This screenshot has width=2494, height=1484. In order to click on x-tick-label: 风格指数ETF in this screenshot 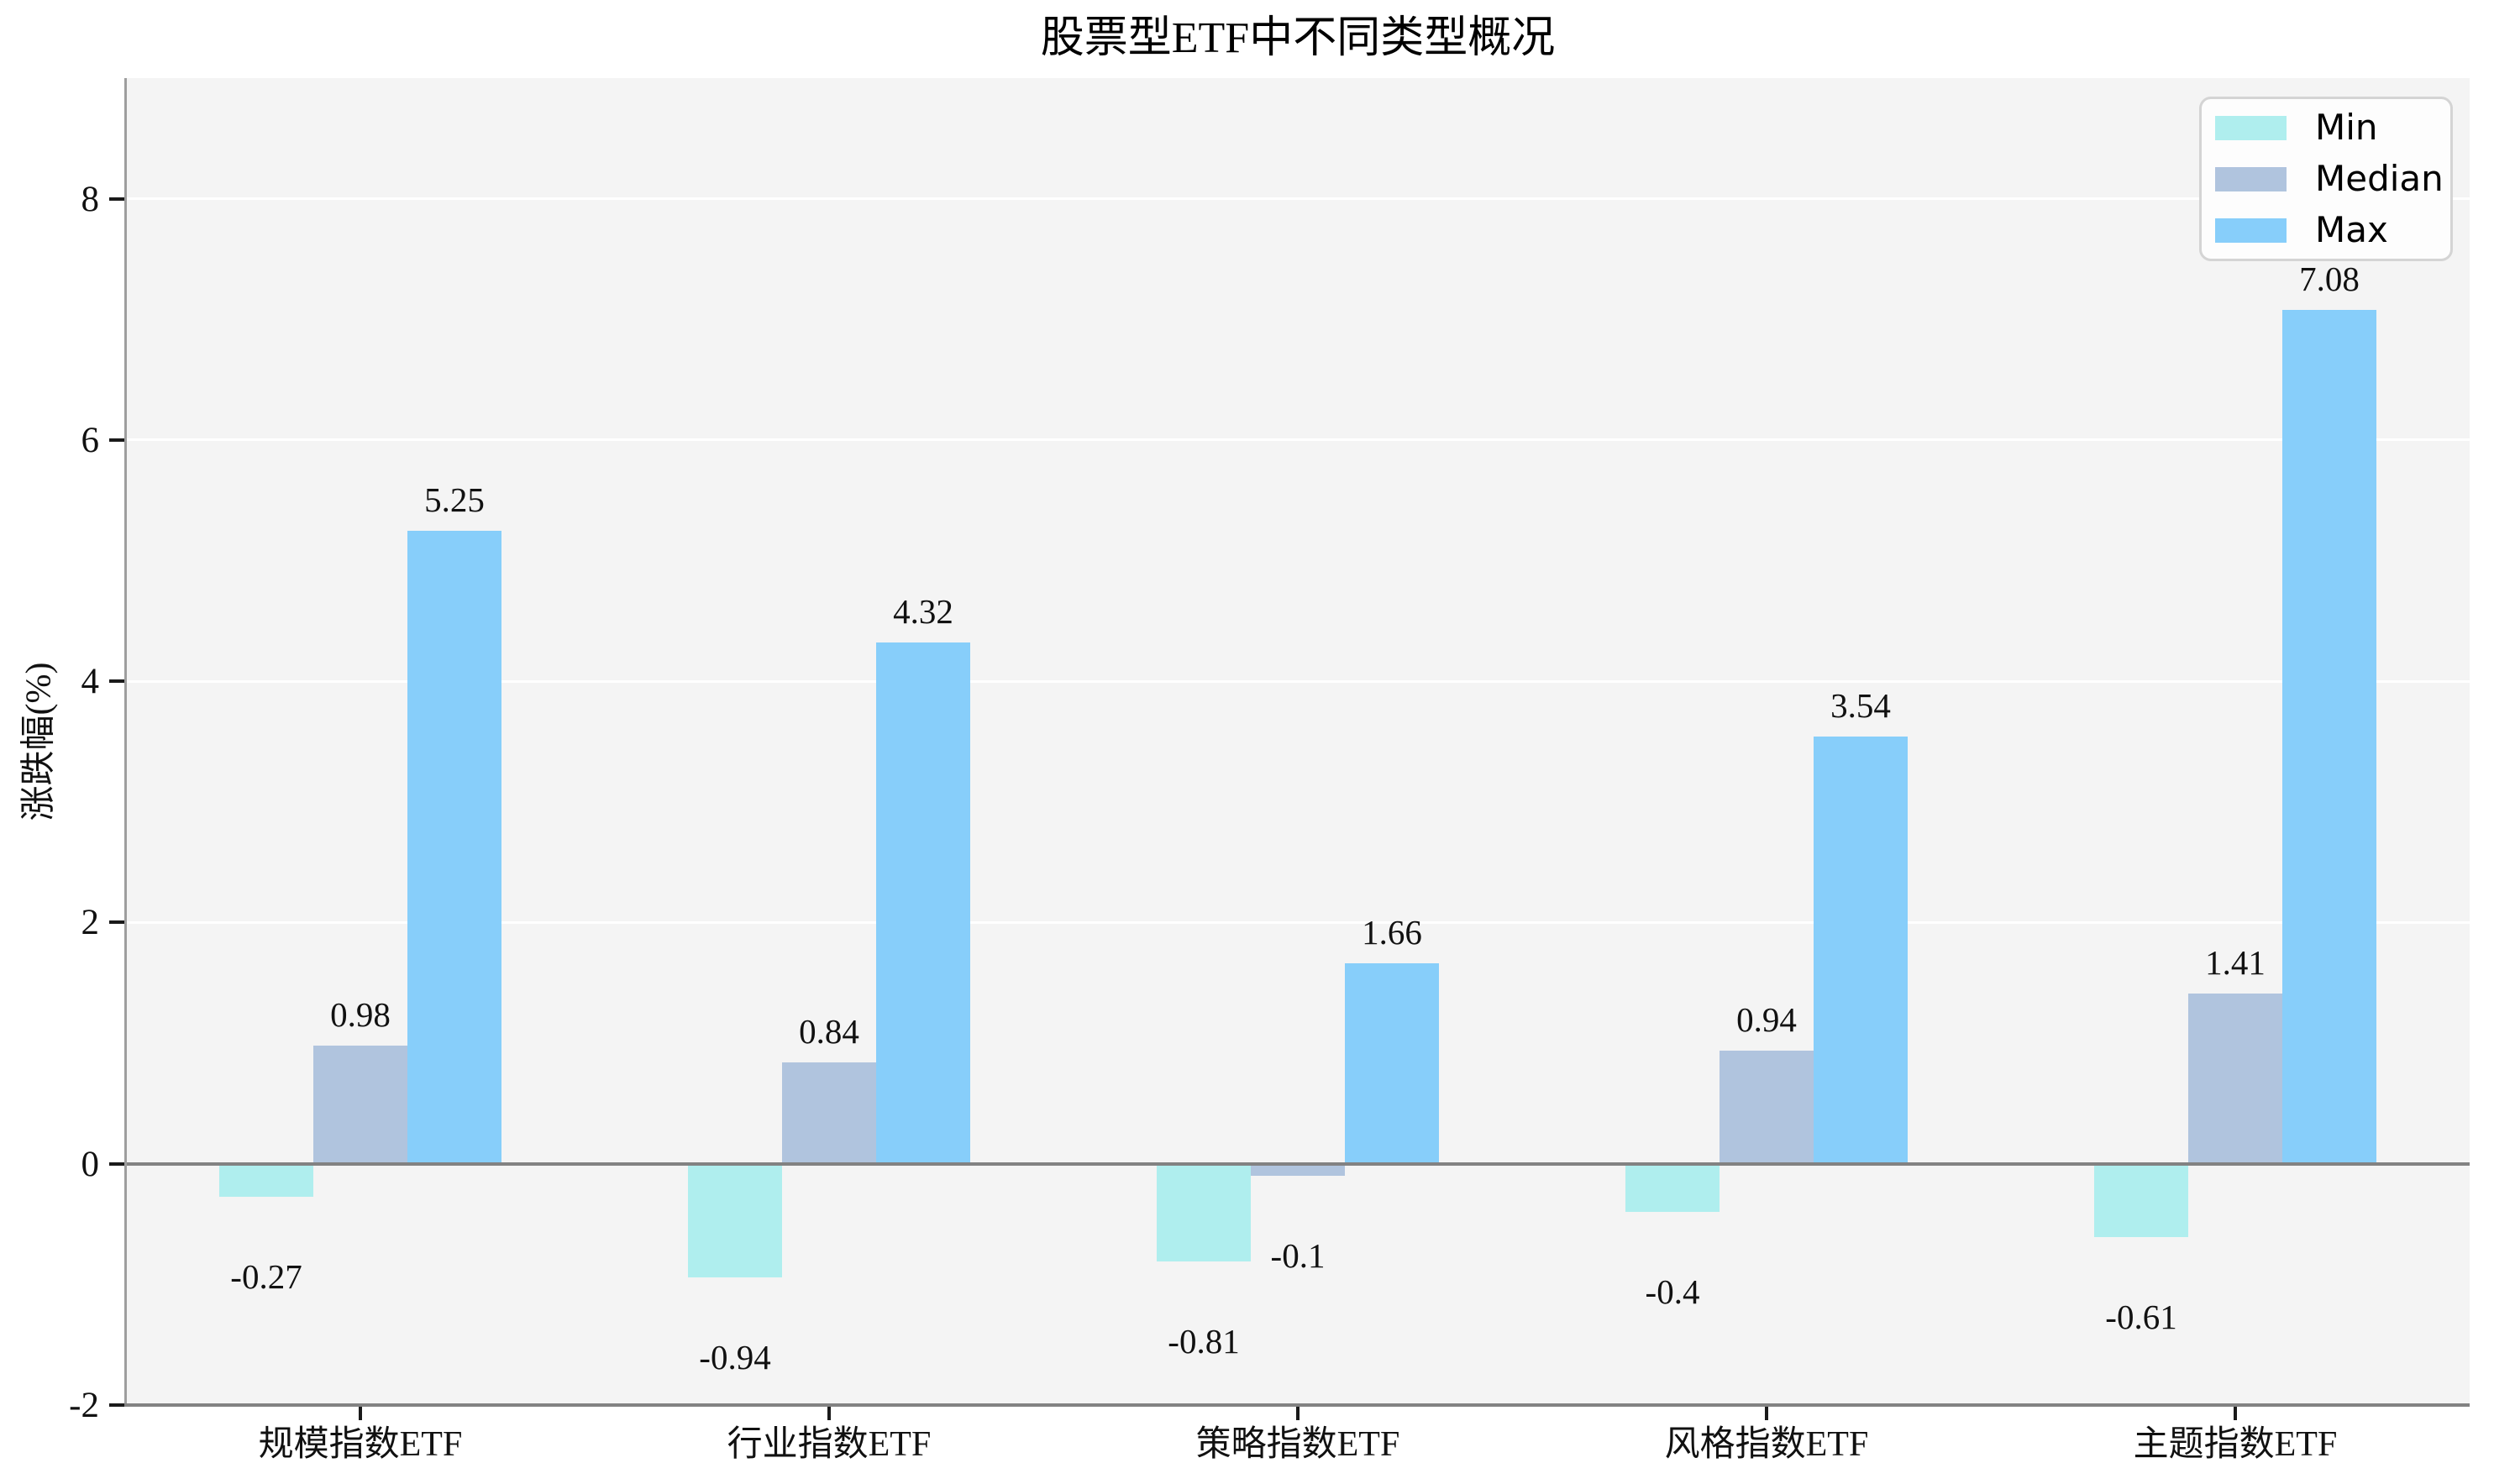, I will do `click(1767, 1445)`.